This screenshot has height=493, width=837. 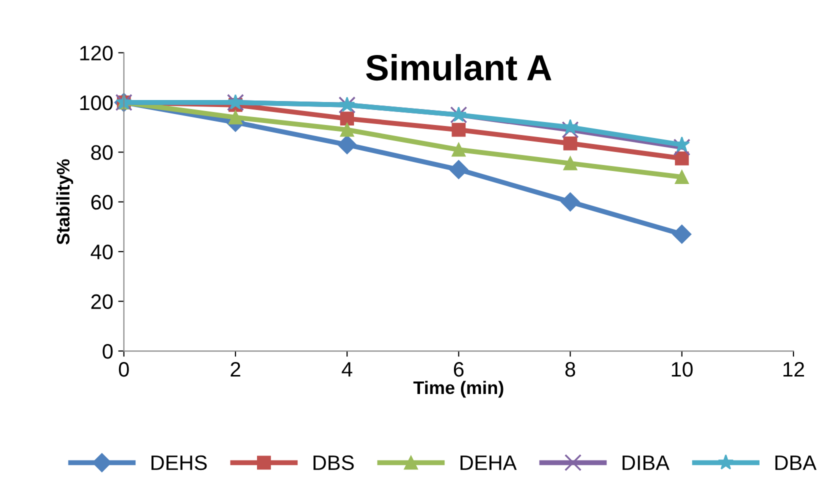 I want to click on y-tick-label: 0, so click(x=107, y=351).